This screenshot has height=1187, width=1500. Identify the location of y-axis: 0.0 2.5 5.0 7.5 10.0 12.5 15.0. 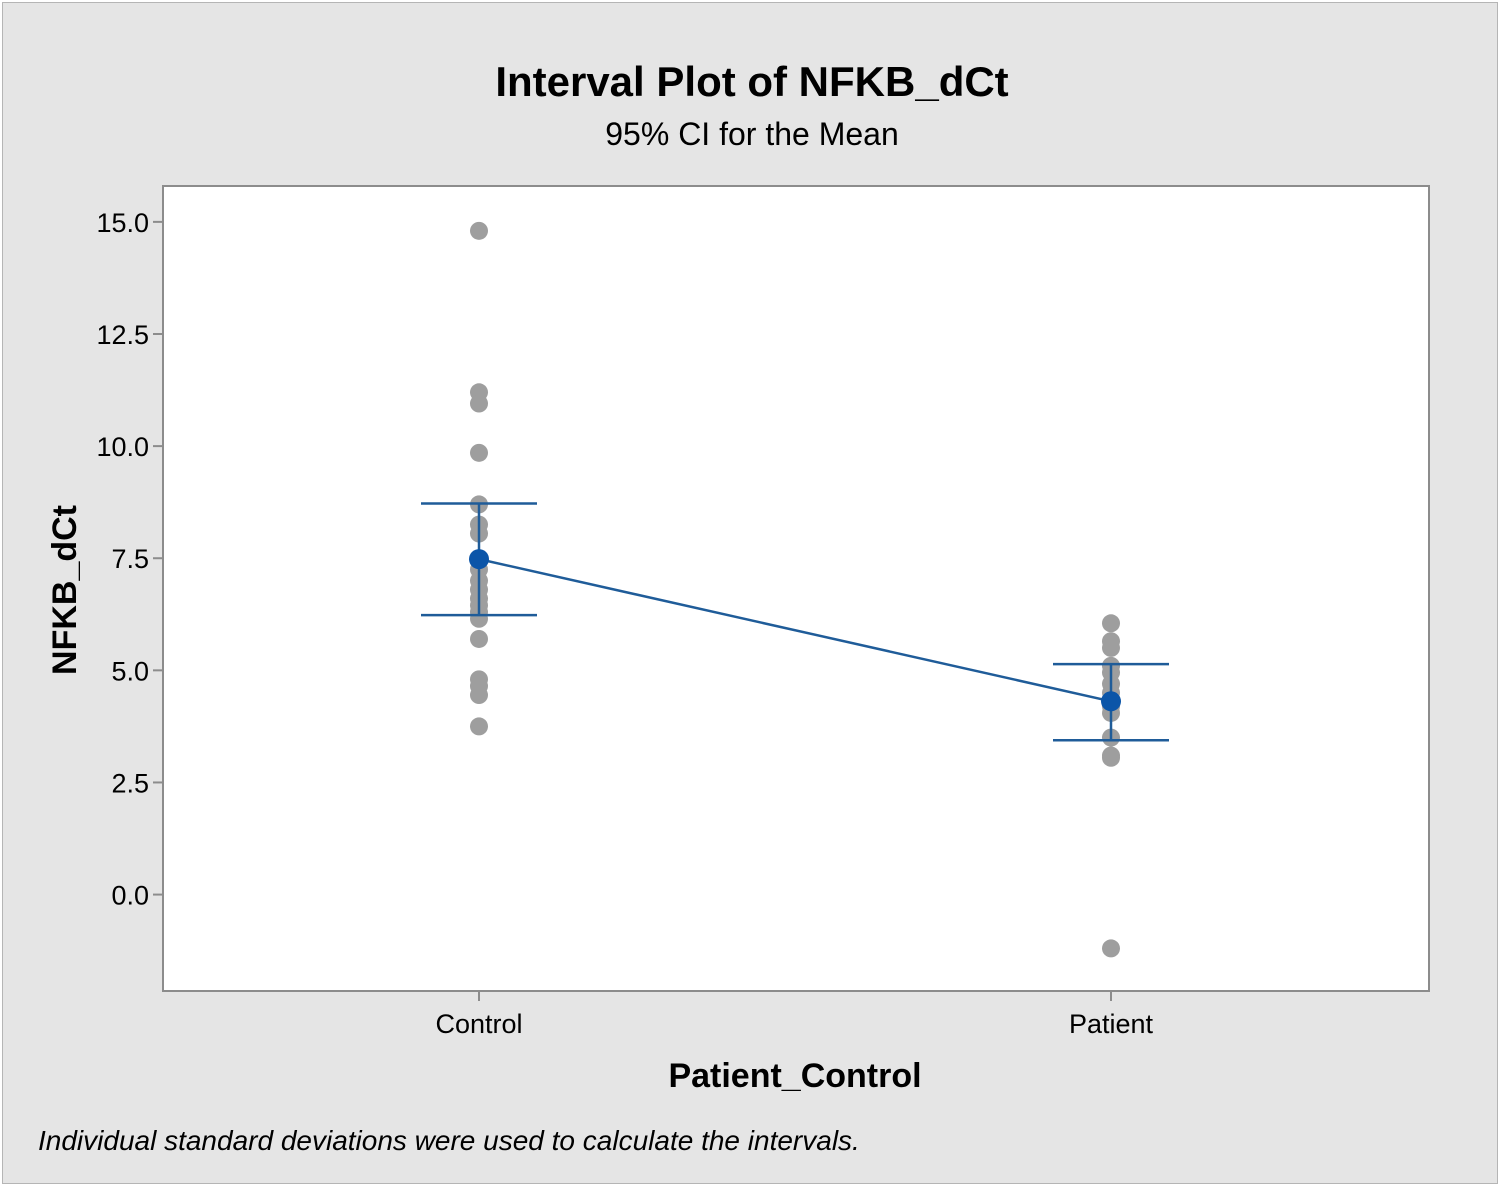
(129, 559).